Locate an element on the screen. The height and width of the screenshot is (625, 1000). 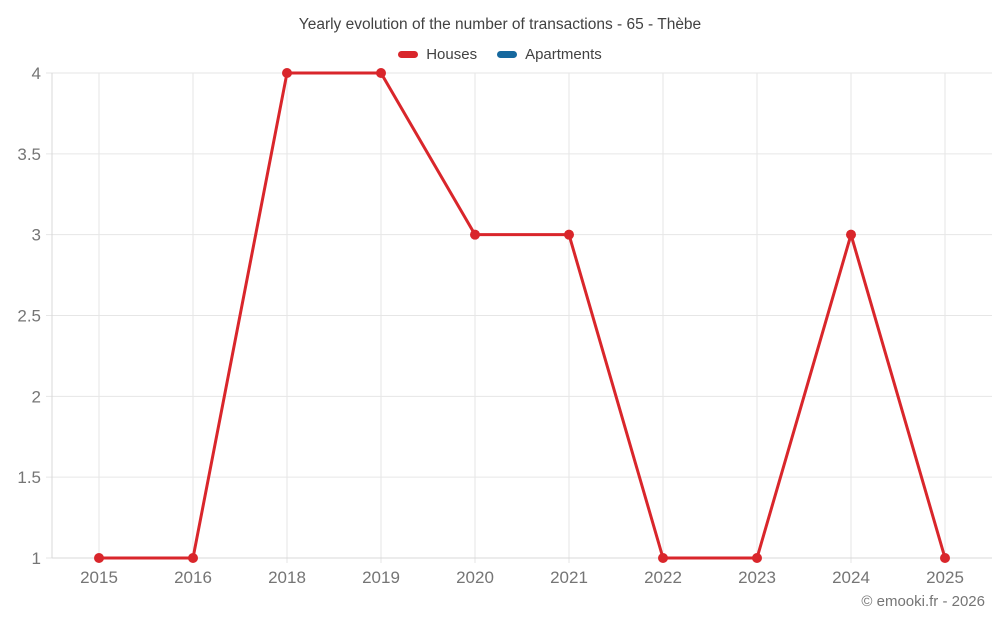
y-axis-tick-label: 1.5 is located at coordinates (29, 477).